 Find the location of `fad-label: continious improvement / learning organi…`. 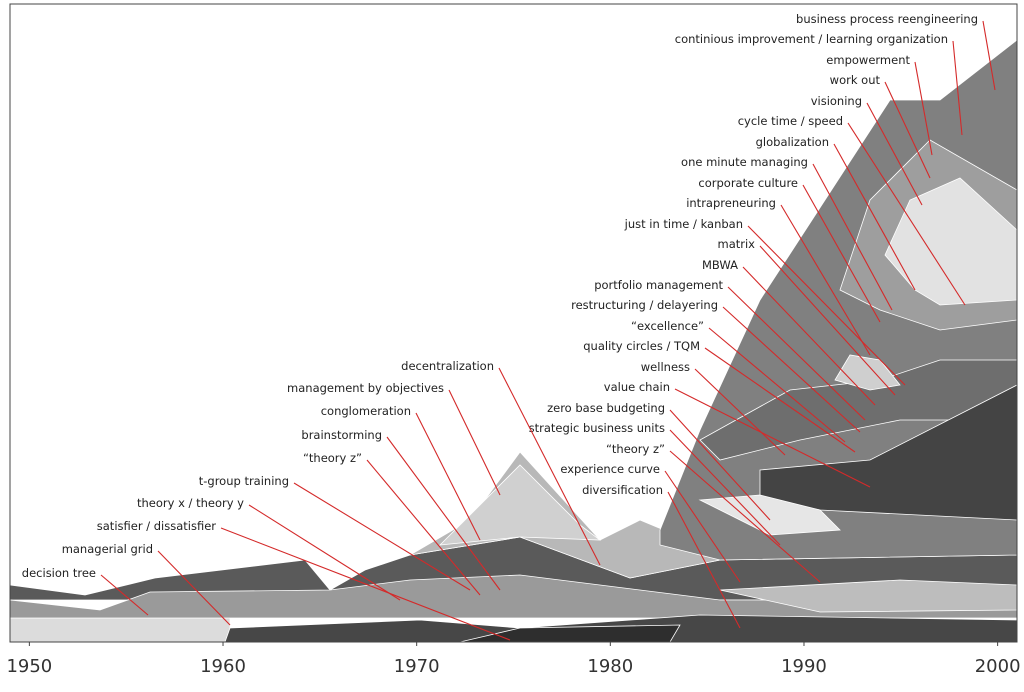

fad-label: continious improvement / learning organi… is located at coordinates (811, 39).